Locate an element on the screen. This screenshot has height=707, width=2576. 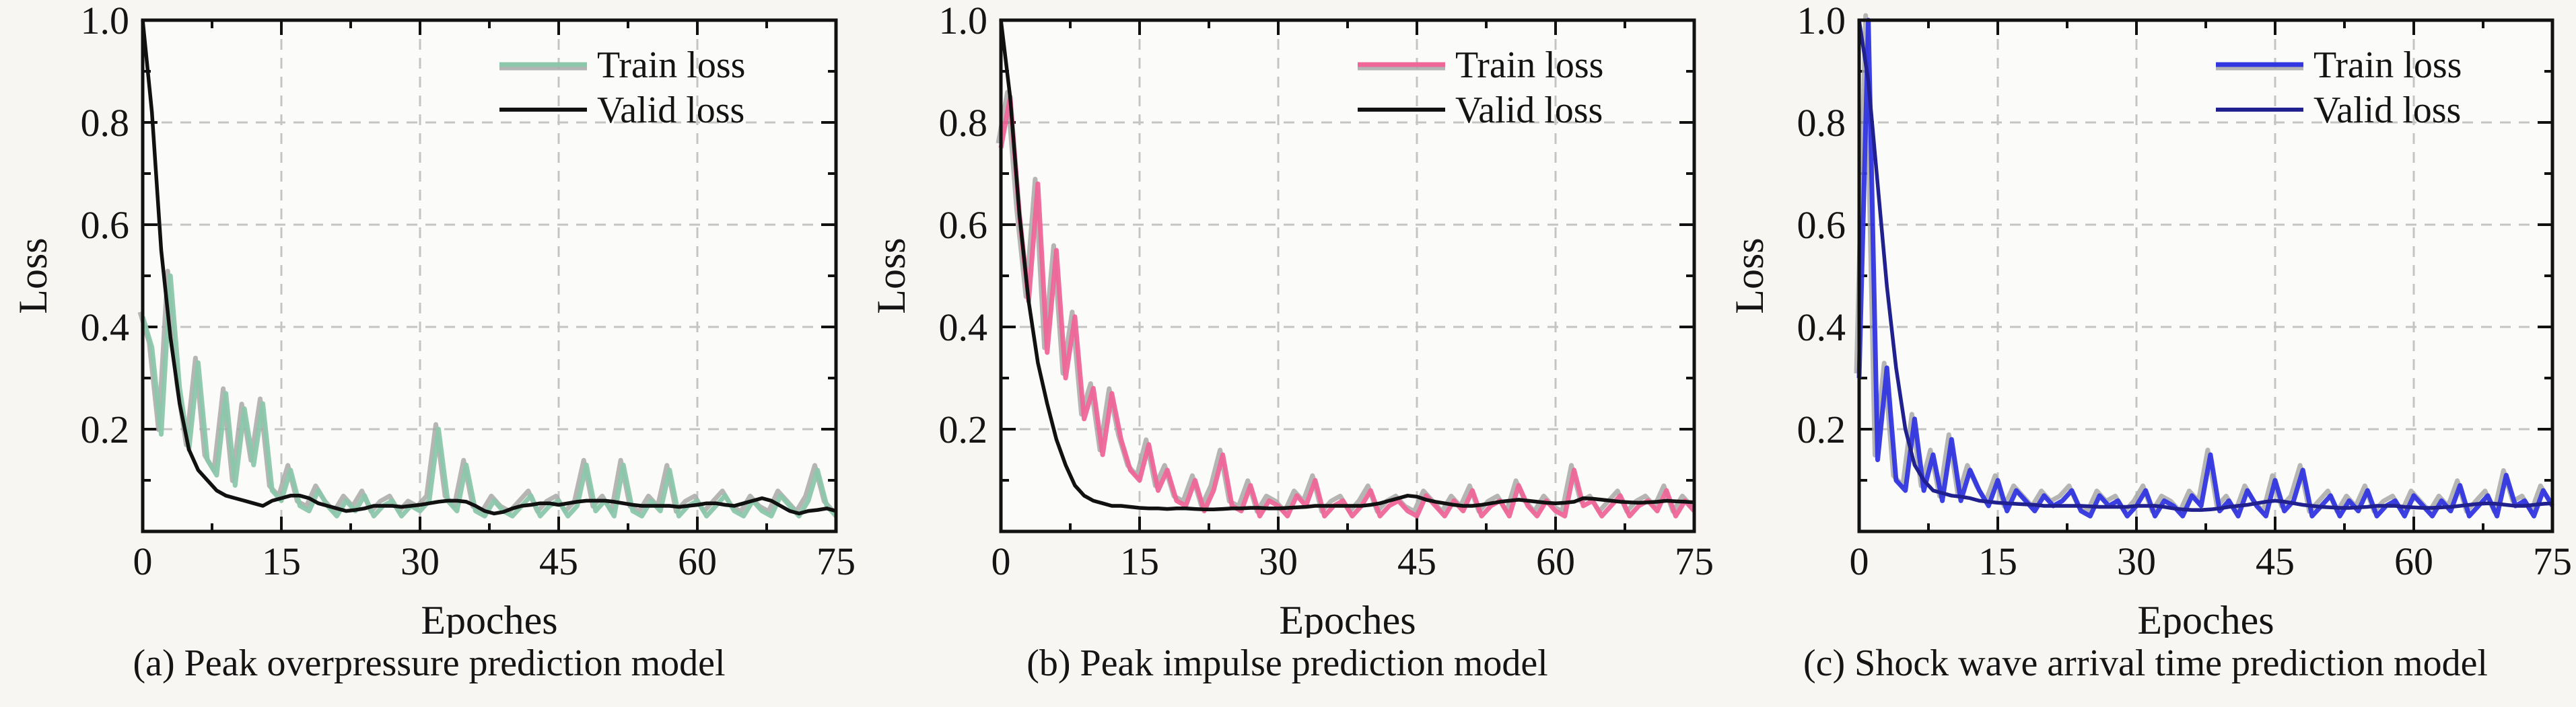
caption-b: (b) Peak impulse prediction model is located at coordinates (1287, 663).